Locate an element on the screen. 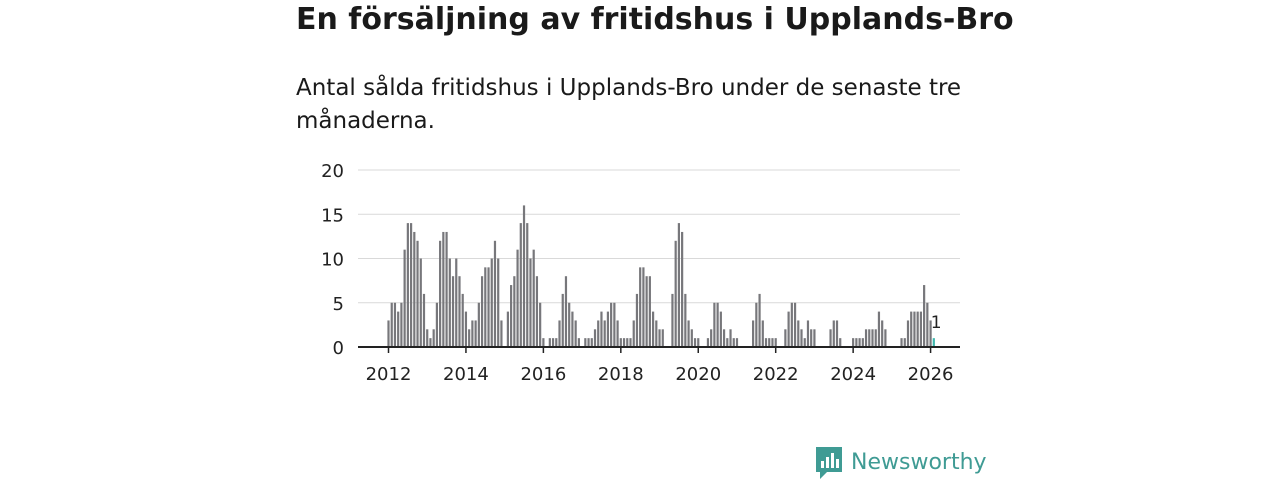 The image size is (1280, 480). x-tick-label: 2018 is located at coordinates (621, 374).